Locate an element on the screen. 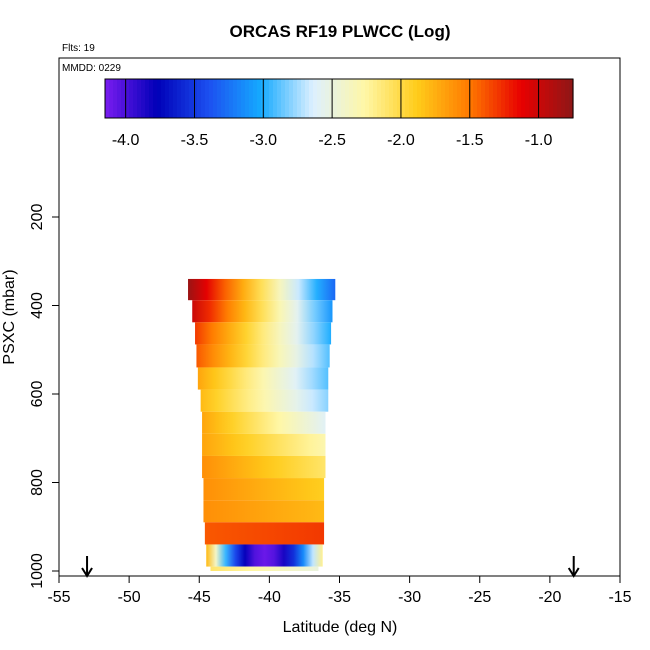 The height and width of the screenshot is (650, 650). x-tick-label: -15 is located at coordinates (619, 597).